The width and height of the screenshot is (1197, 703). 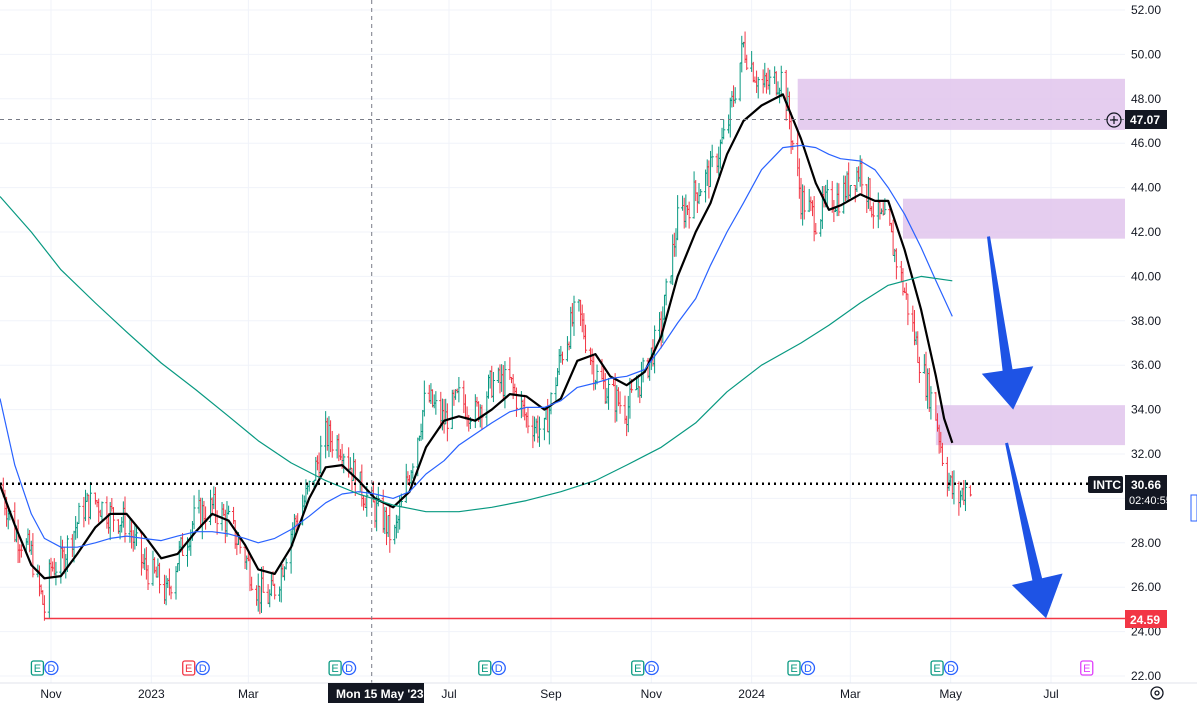 I want to click on y-tick-label: 46.00, so click(x=1146, y=143).